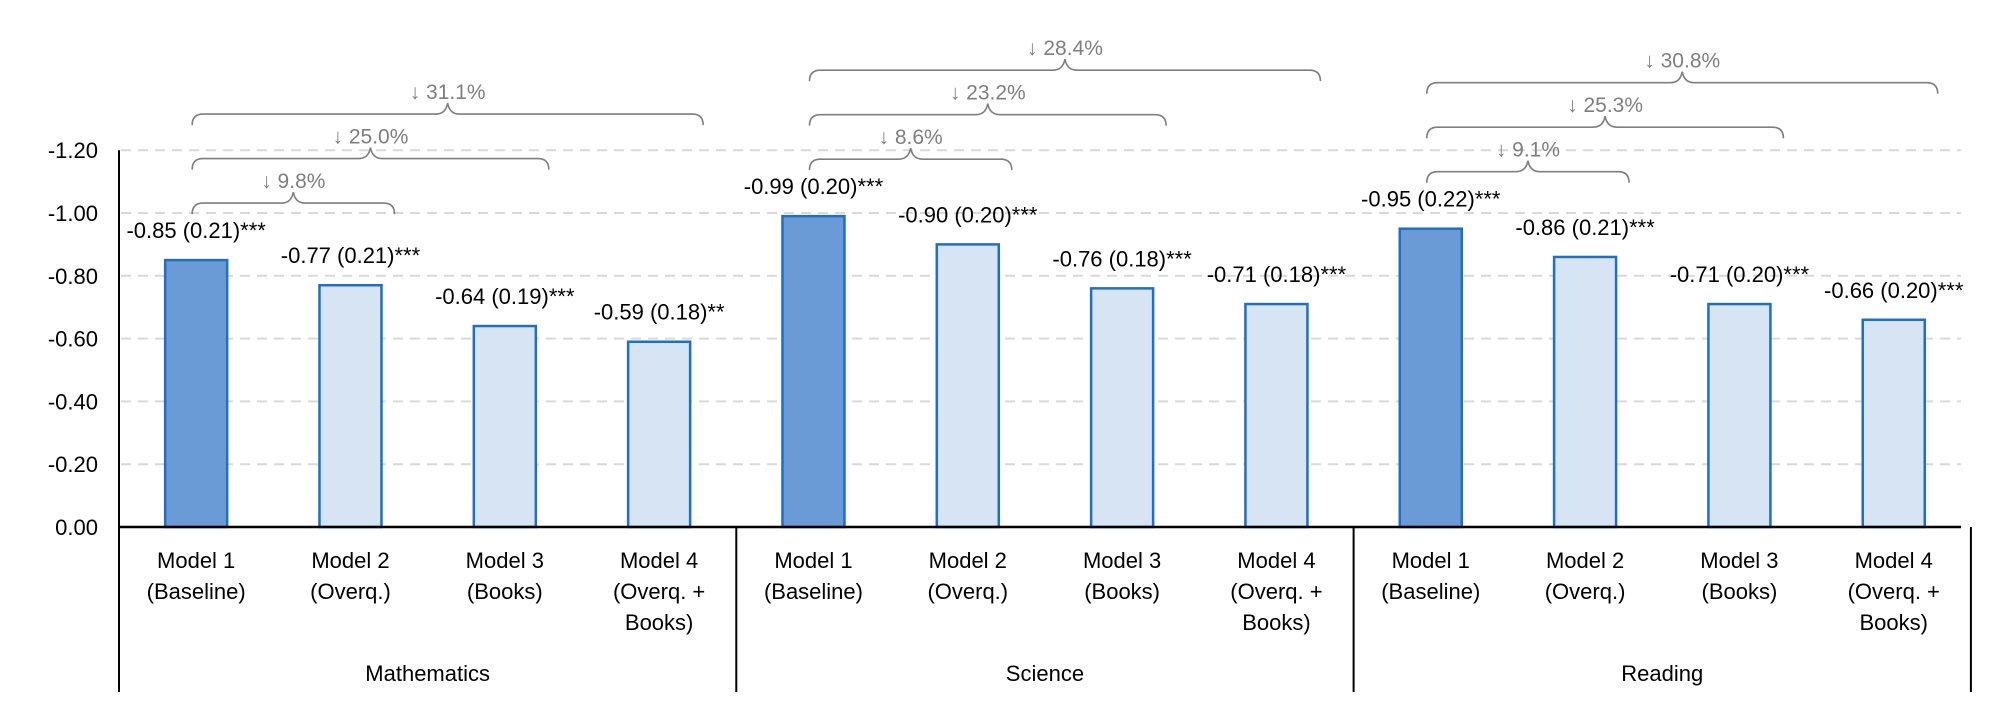 This screenshot has height=722, width=2000. I want to click on reduction-label: ↓ 30.8%, so click(1682, 61).